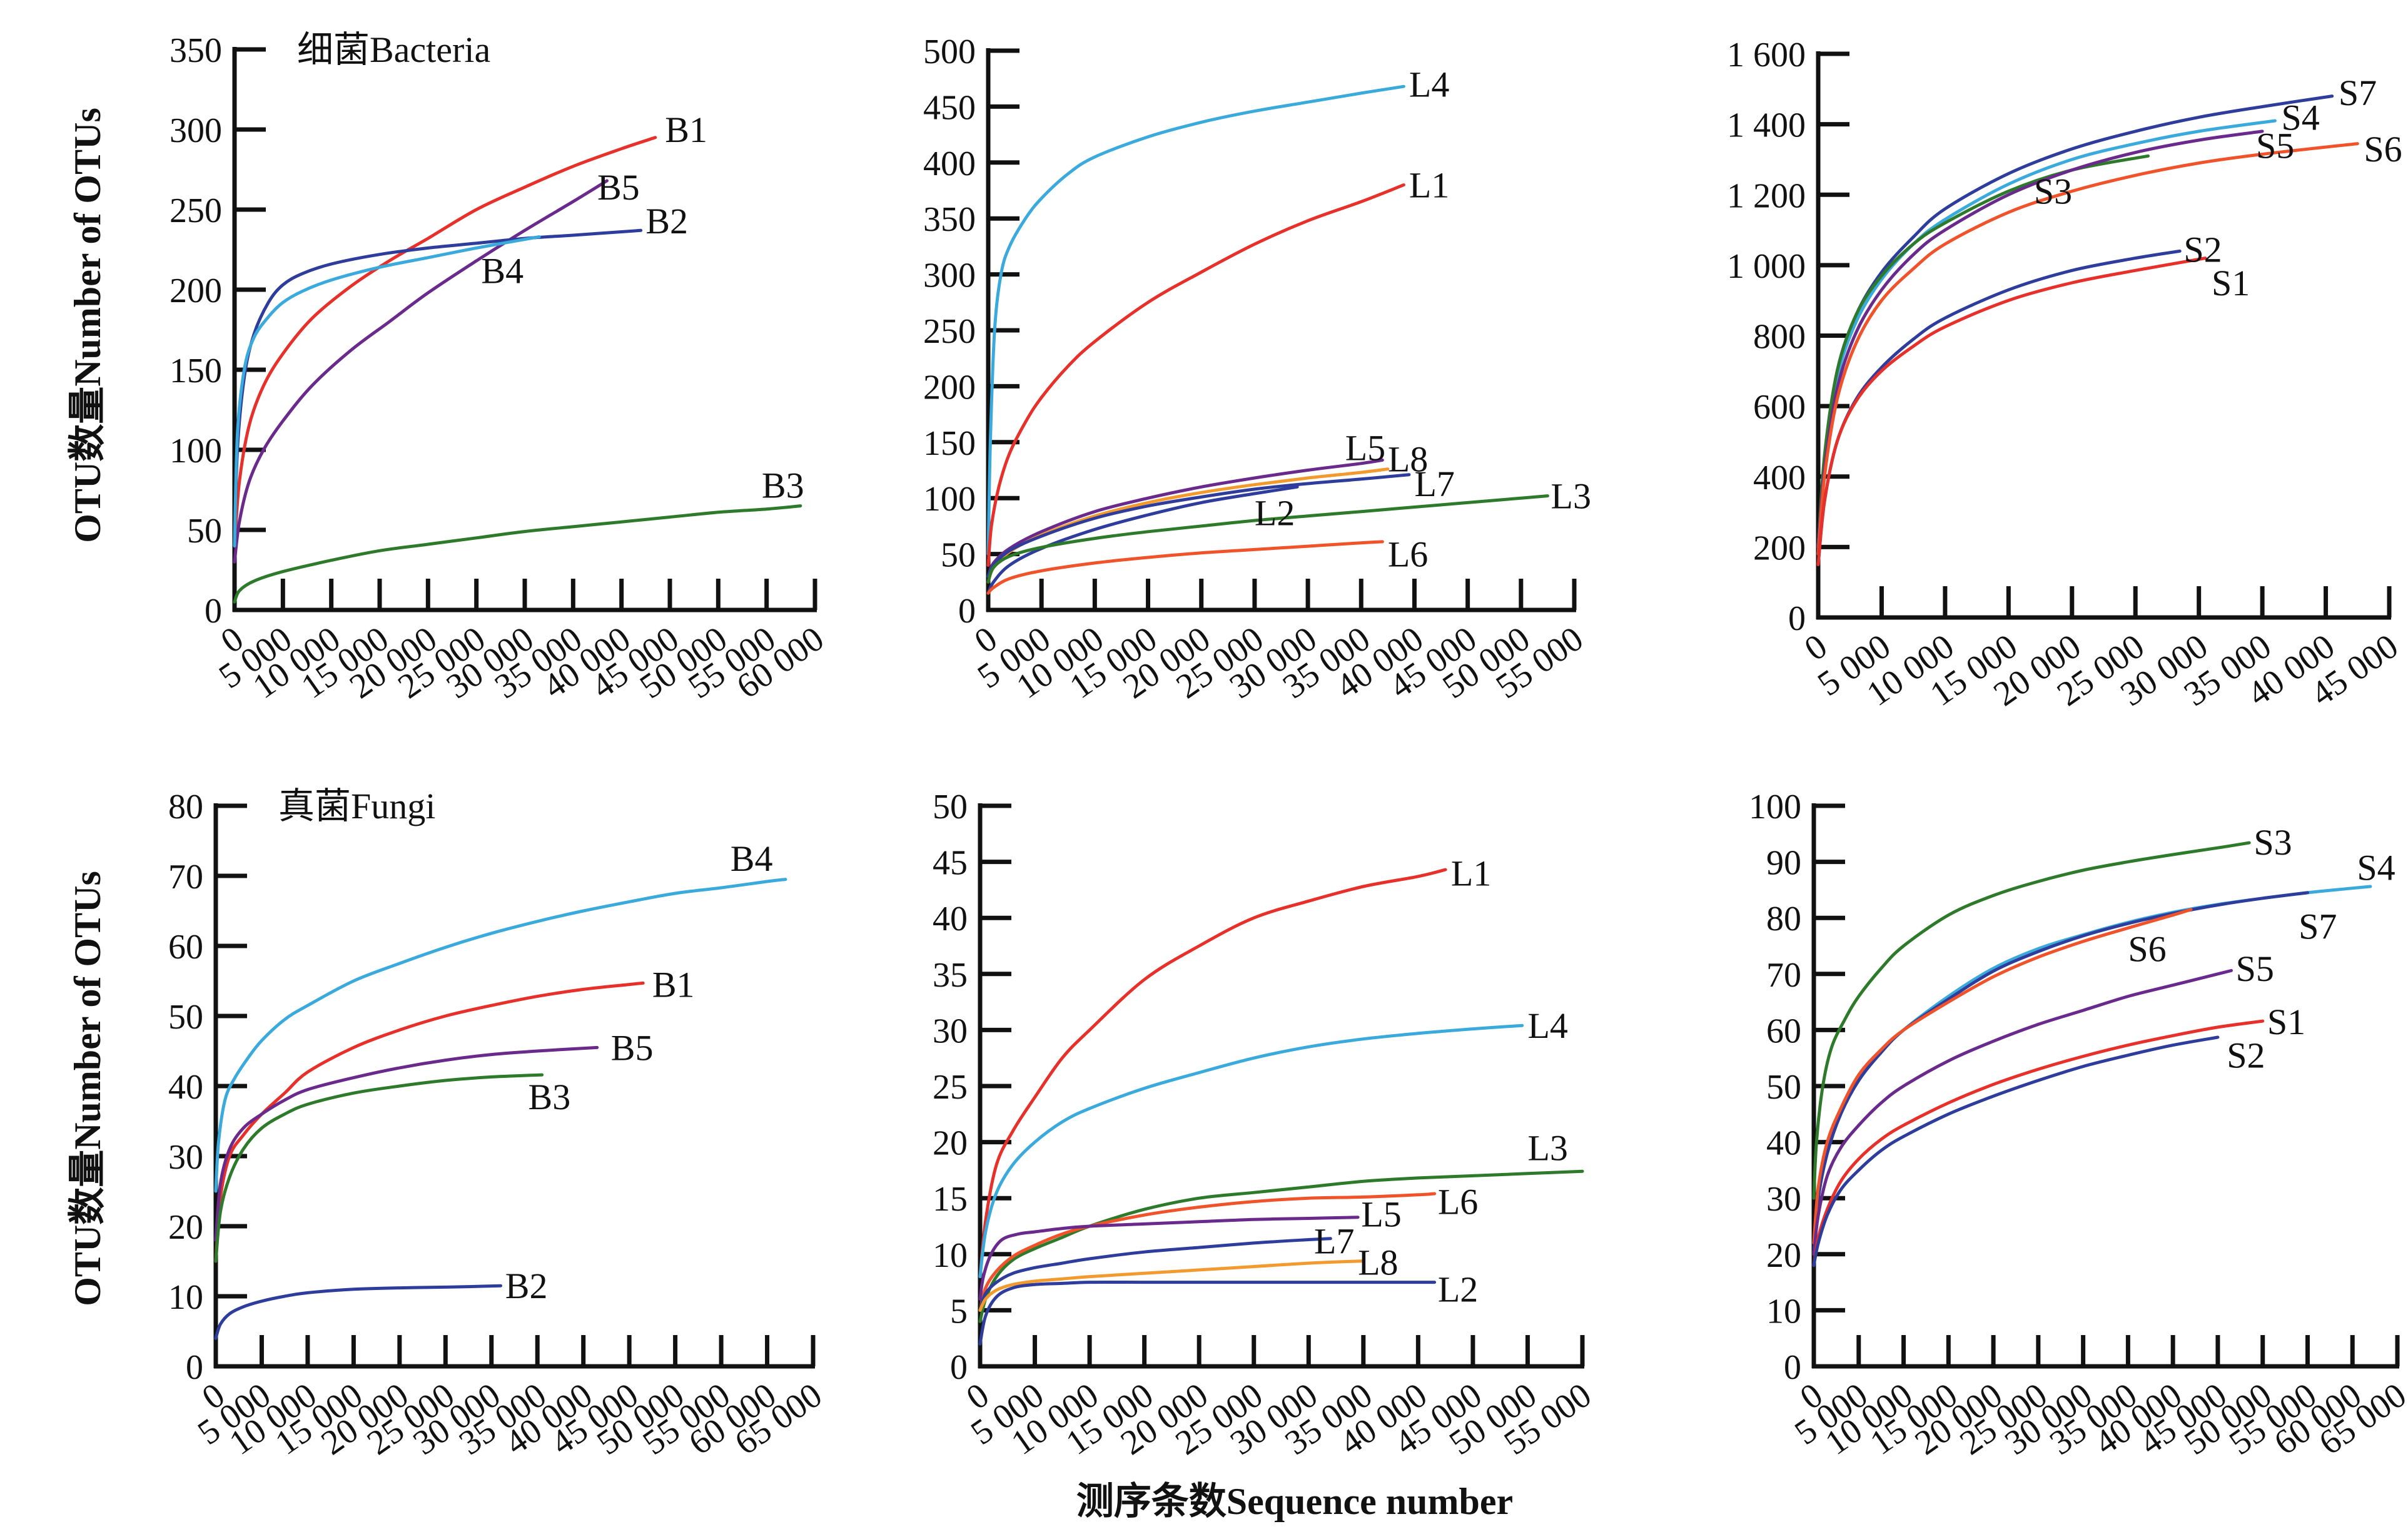 This screenshot has width=2408, height=1534. I want to click on curve-fungi-S-S6, so click(2002, 1076).